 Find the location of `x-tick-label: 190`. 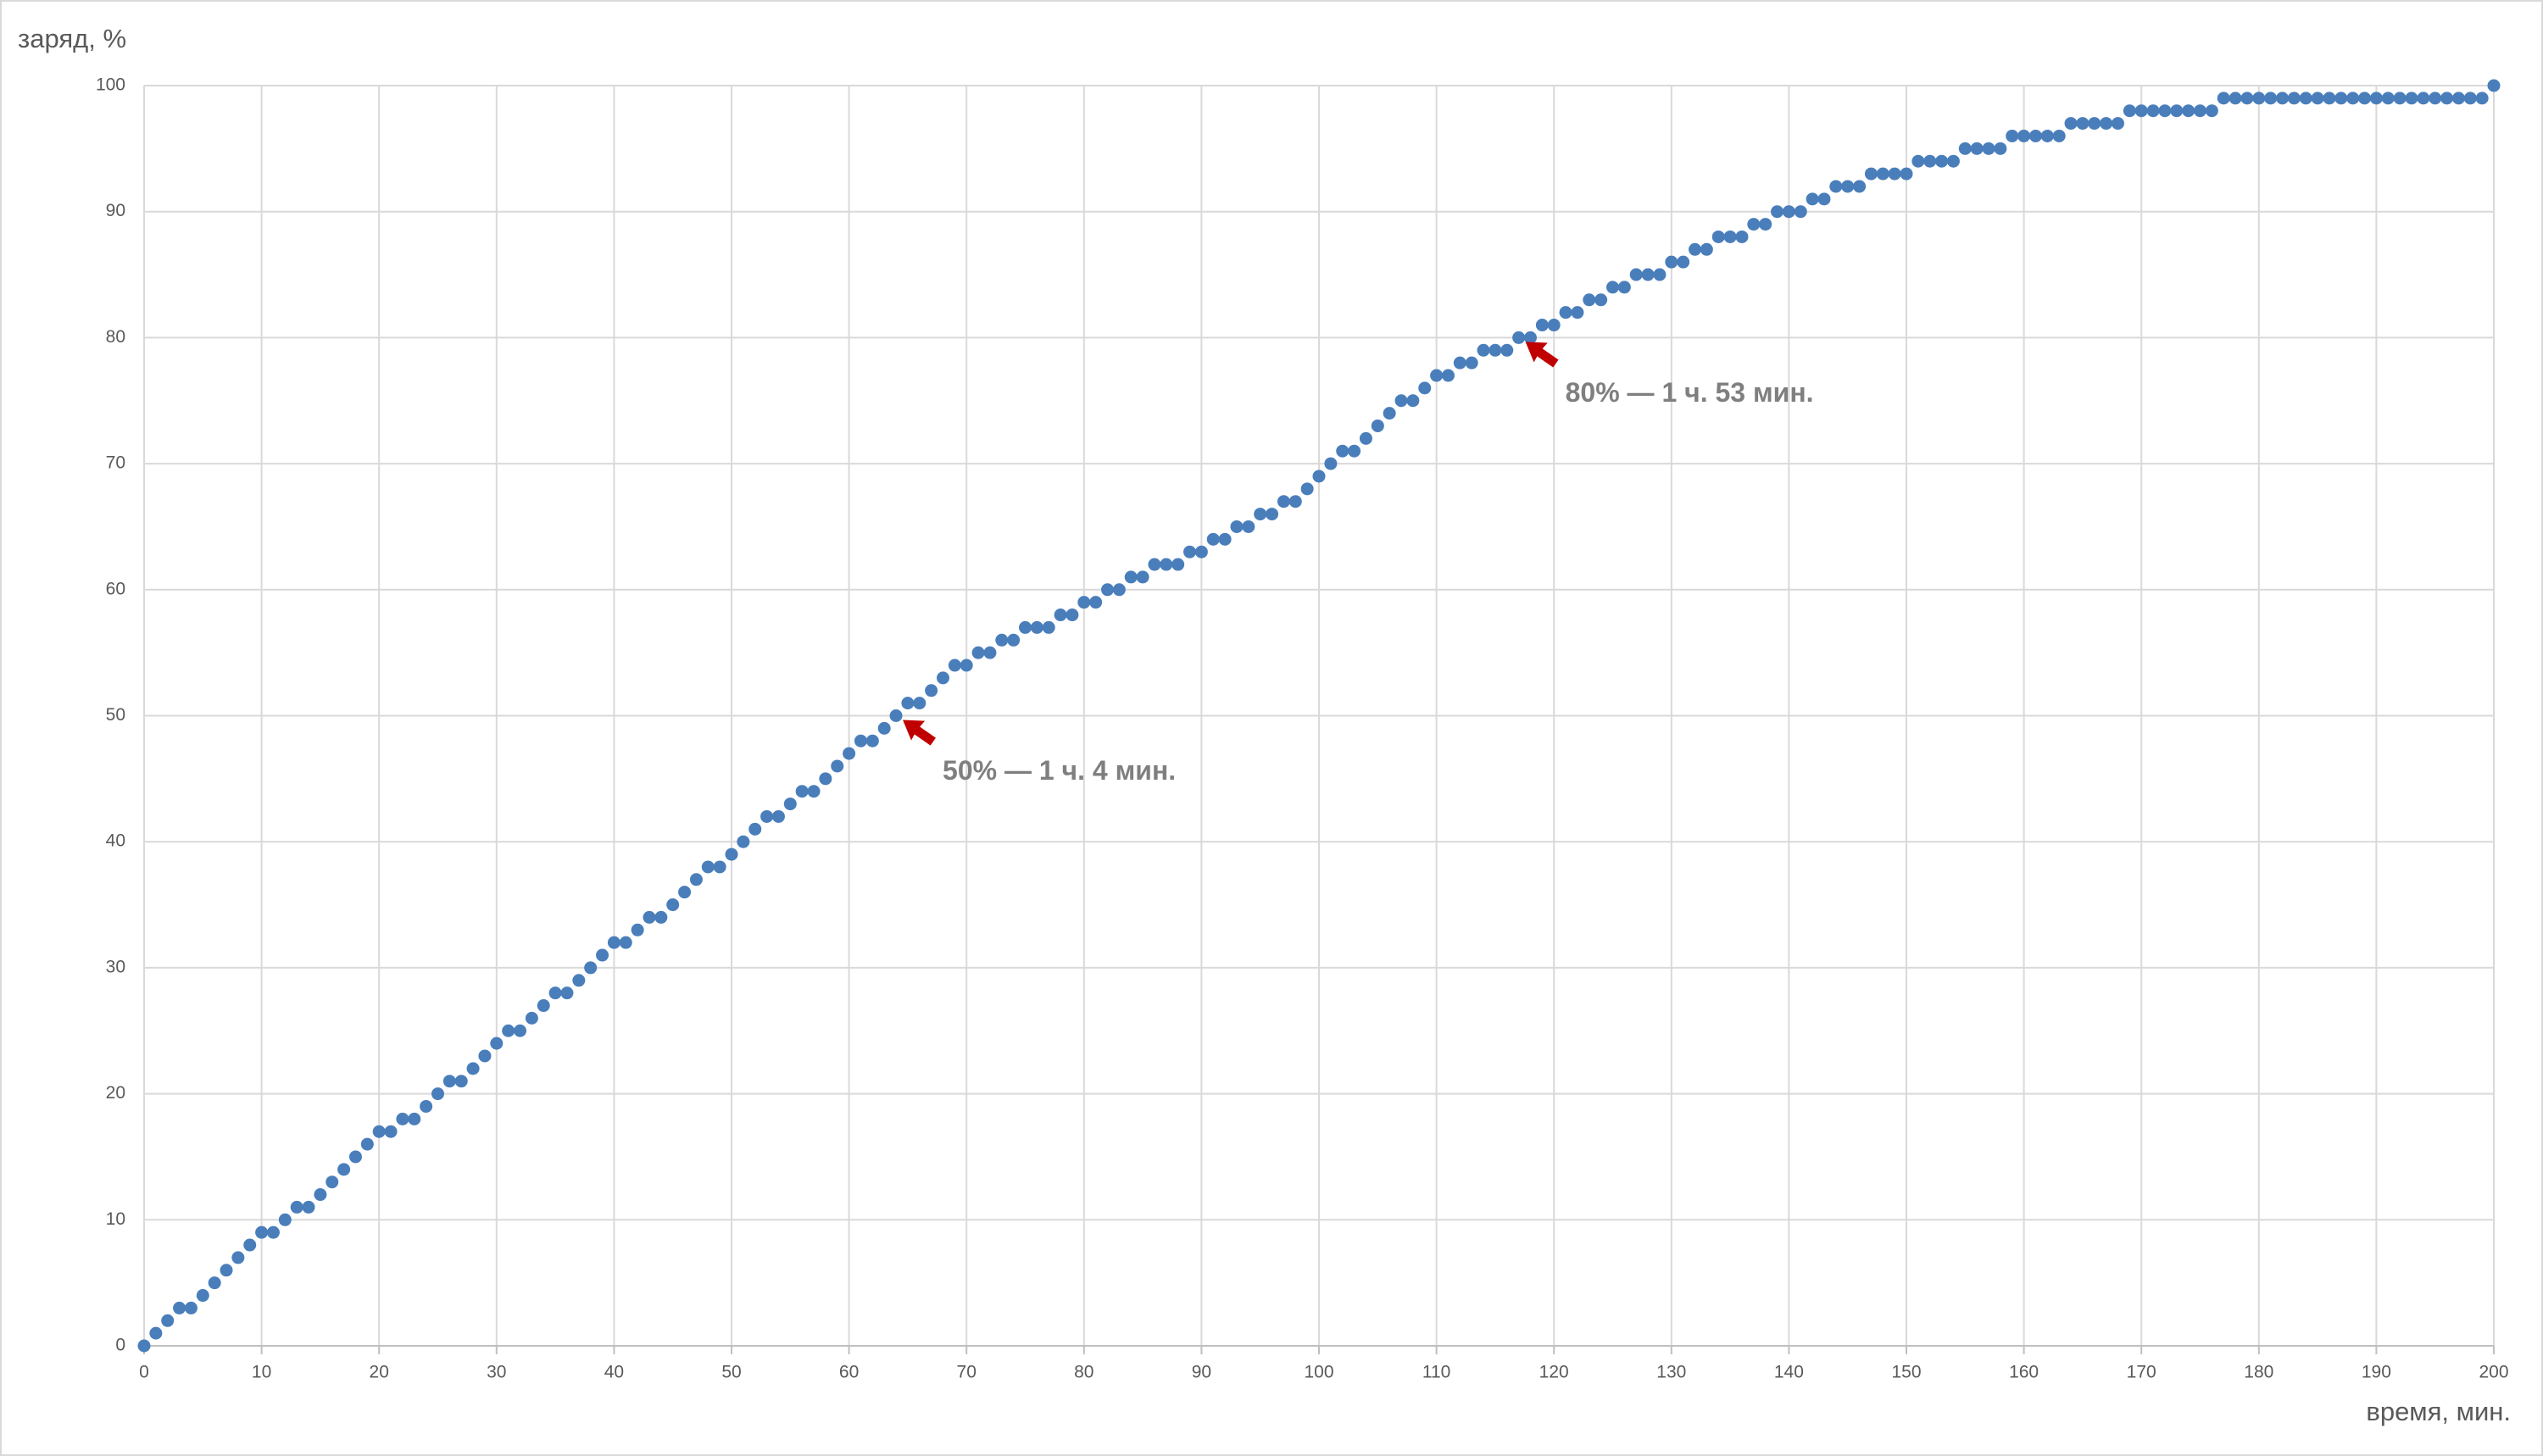

x-tick-label: 190 is located at coordinates (2377, 1373).